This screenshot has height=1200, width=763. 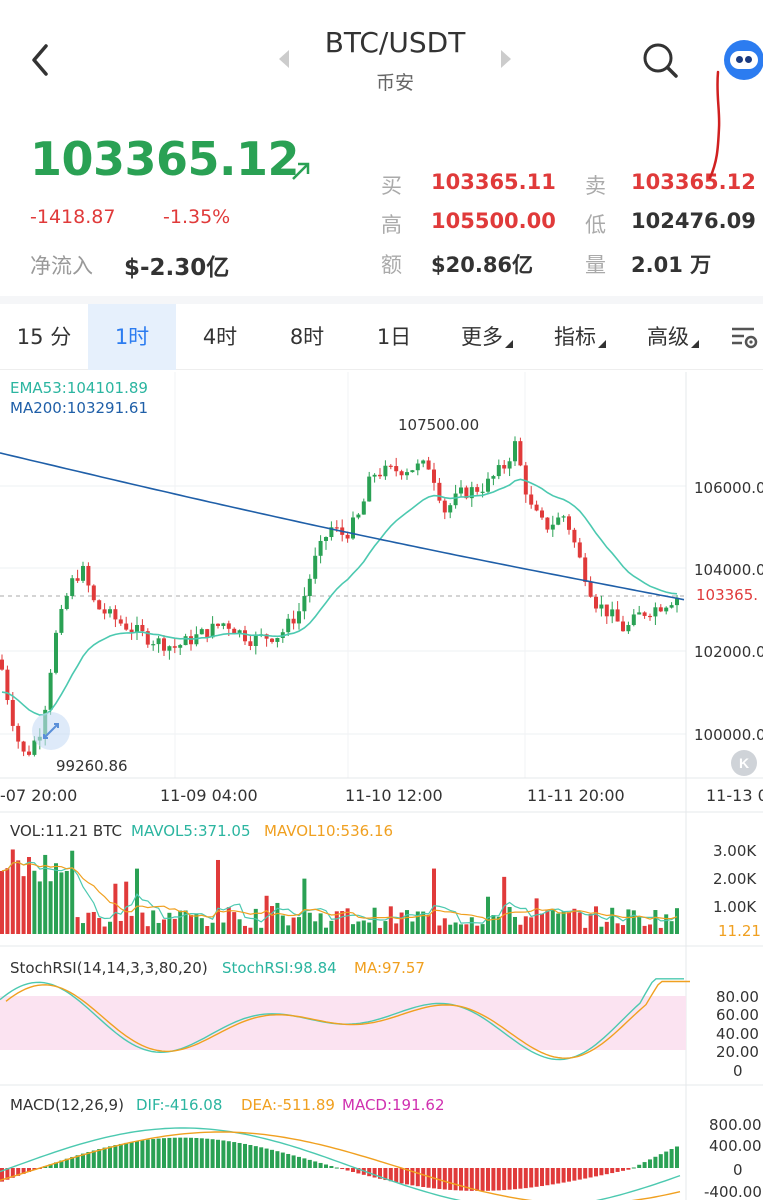 What do you see at coordinates (673, 337) in the screenshot?
I see `tab-advanced: 高级` at bounding box center [673, 337].